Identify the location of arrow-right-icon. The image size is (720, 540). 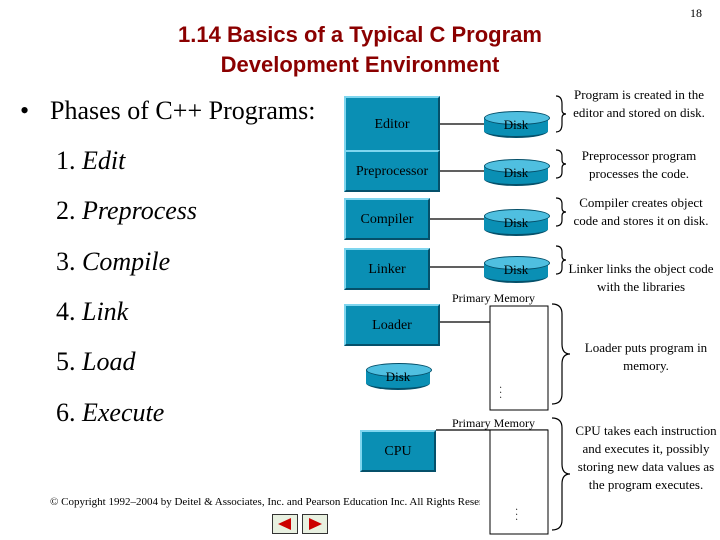
(315, 524).